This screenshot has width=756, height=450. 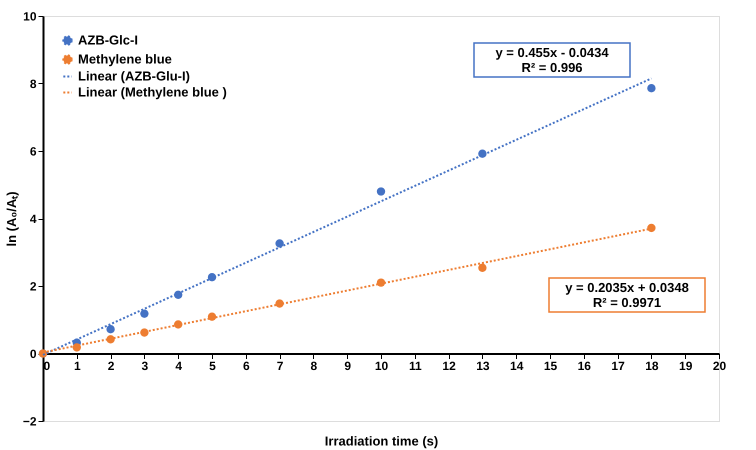 I want to click on x-tick-label: 2, so click(x=111, y=366).